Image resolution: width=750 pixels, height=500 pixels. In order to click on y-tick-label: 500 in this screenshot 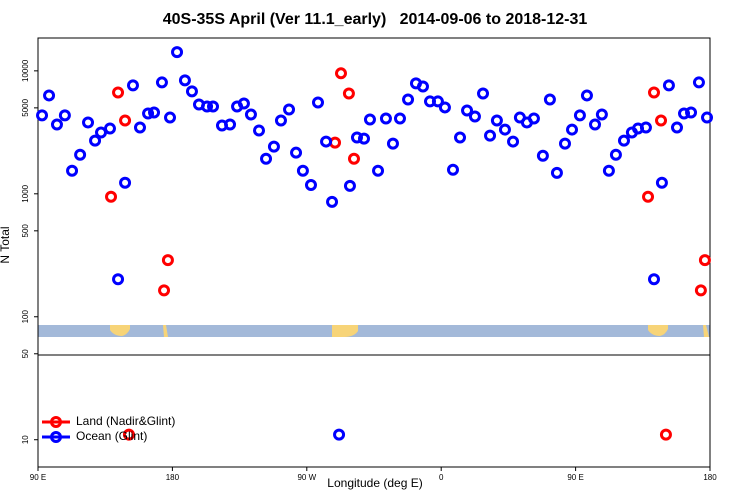, I will do `click(25, 231)`.